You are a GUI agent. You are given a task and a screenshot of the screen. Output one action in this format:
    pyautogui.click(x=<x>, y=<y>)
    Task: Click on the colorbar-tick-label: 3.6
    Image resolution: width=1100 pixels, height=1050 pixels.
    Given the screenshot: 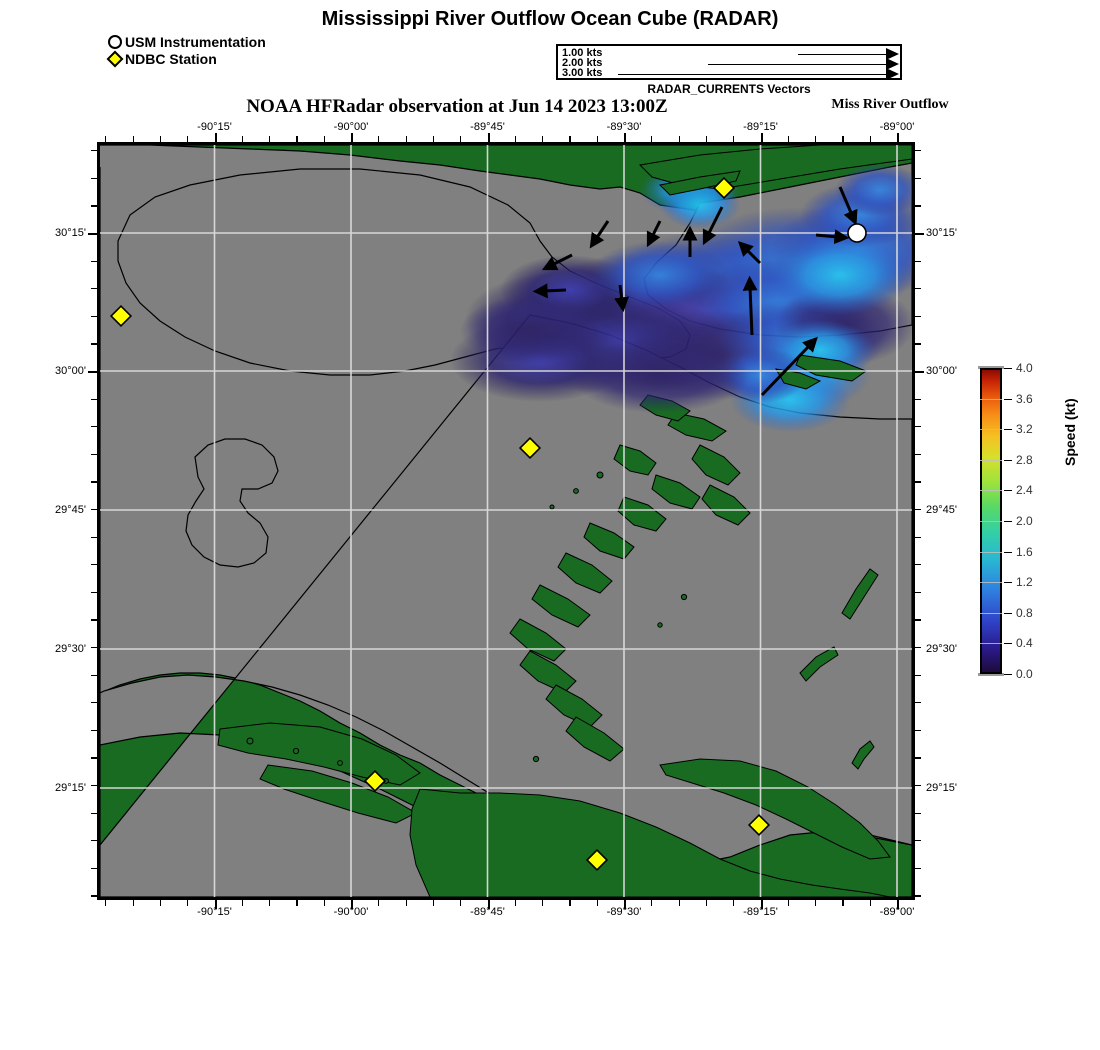 What is the action you would take?
    pyautogui.click(x=1024, y=398)
    